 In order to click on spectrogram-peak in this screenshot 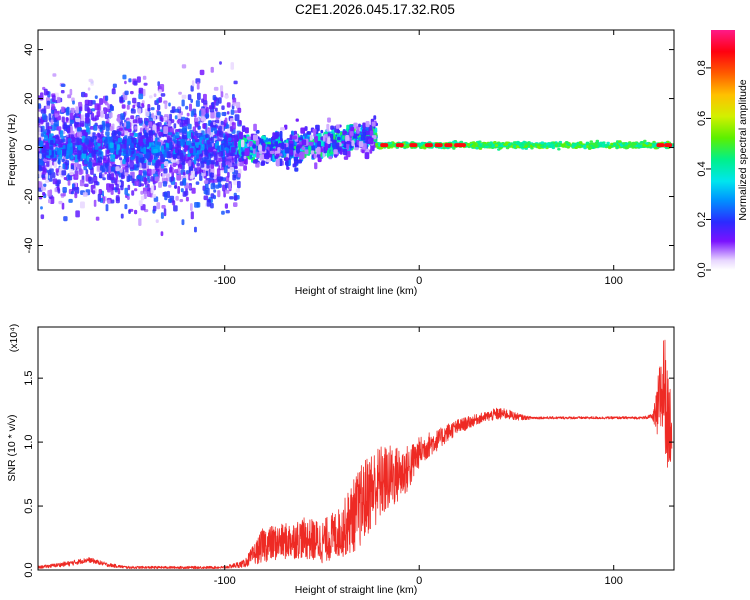, I will do `click(413, 145)`.